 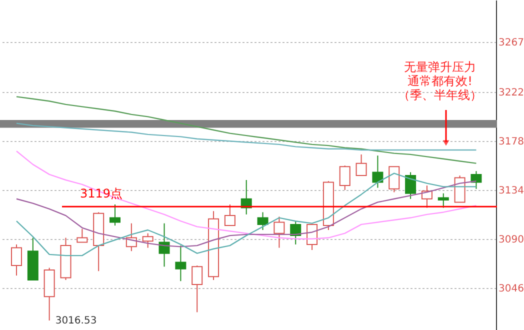 I want to click on y-tick-label: 3134, so click(x=511, y=191).